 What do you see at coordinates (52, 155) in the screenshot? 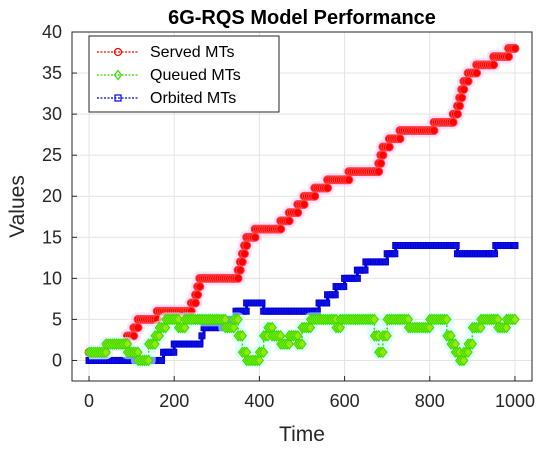
I see `y-tick-label: 25` at bounding box center [52, 155].